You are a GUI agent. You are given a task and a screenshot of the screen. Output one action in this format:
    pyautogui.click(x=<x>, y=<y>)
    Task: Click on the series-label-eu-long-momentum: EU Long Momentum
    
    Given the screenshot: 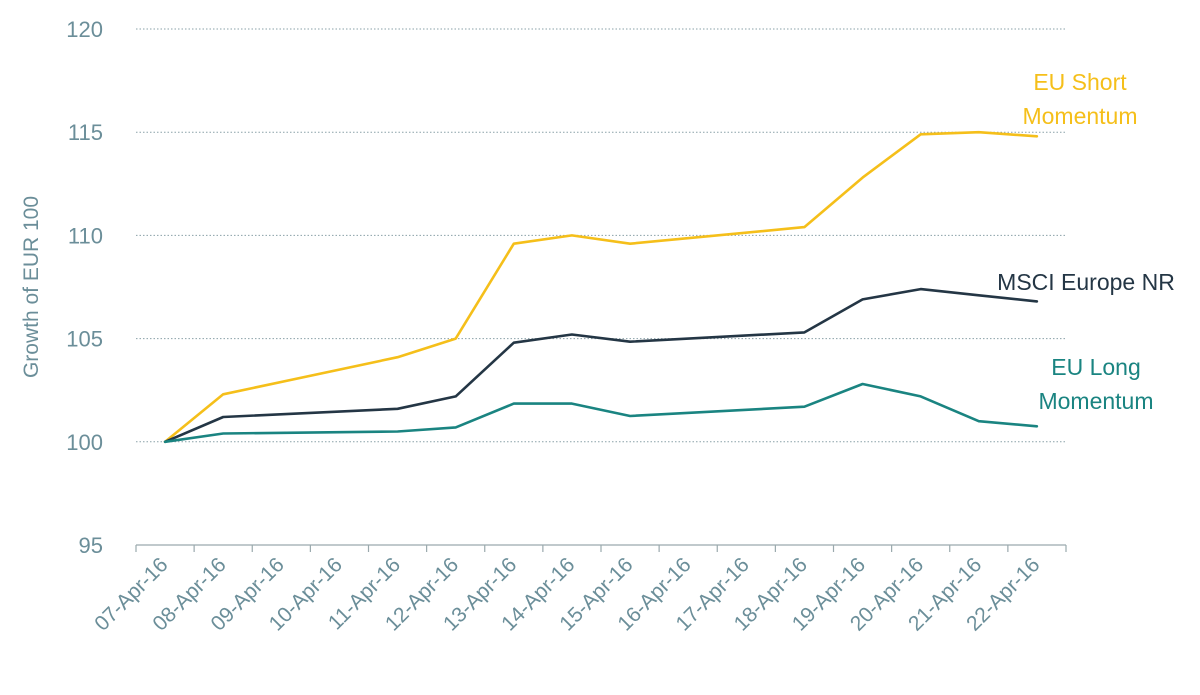 What is the action you would take?
    pyautogui.click(x=1095, y=384)
    